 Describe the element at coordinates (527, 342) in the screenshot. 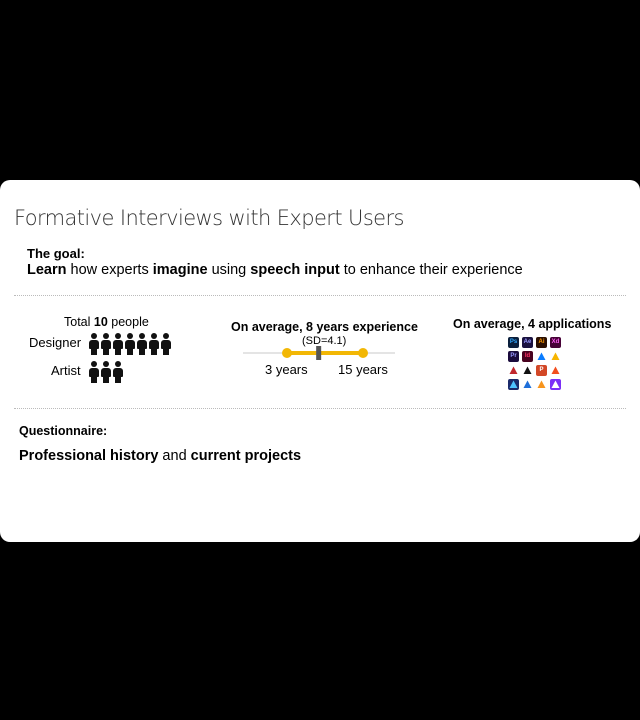

I see `after-effects-icon: Ae` at that location.